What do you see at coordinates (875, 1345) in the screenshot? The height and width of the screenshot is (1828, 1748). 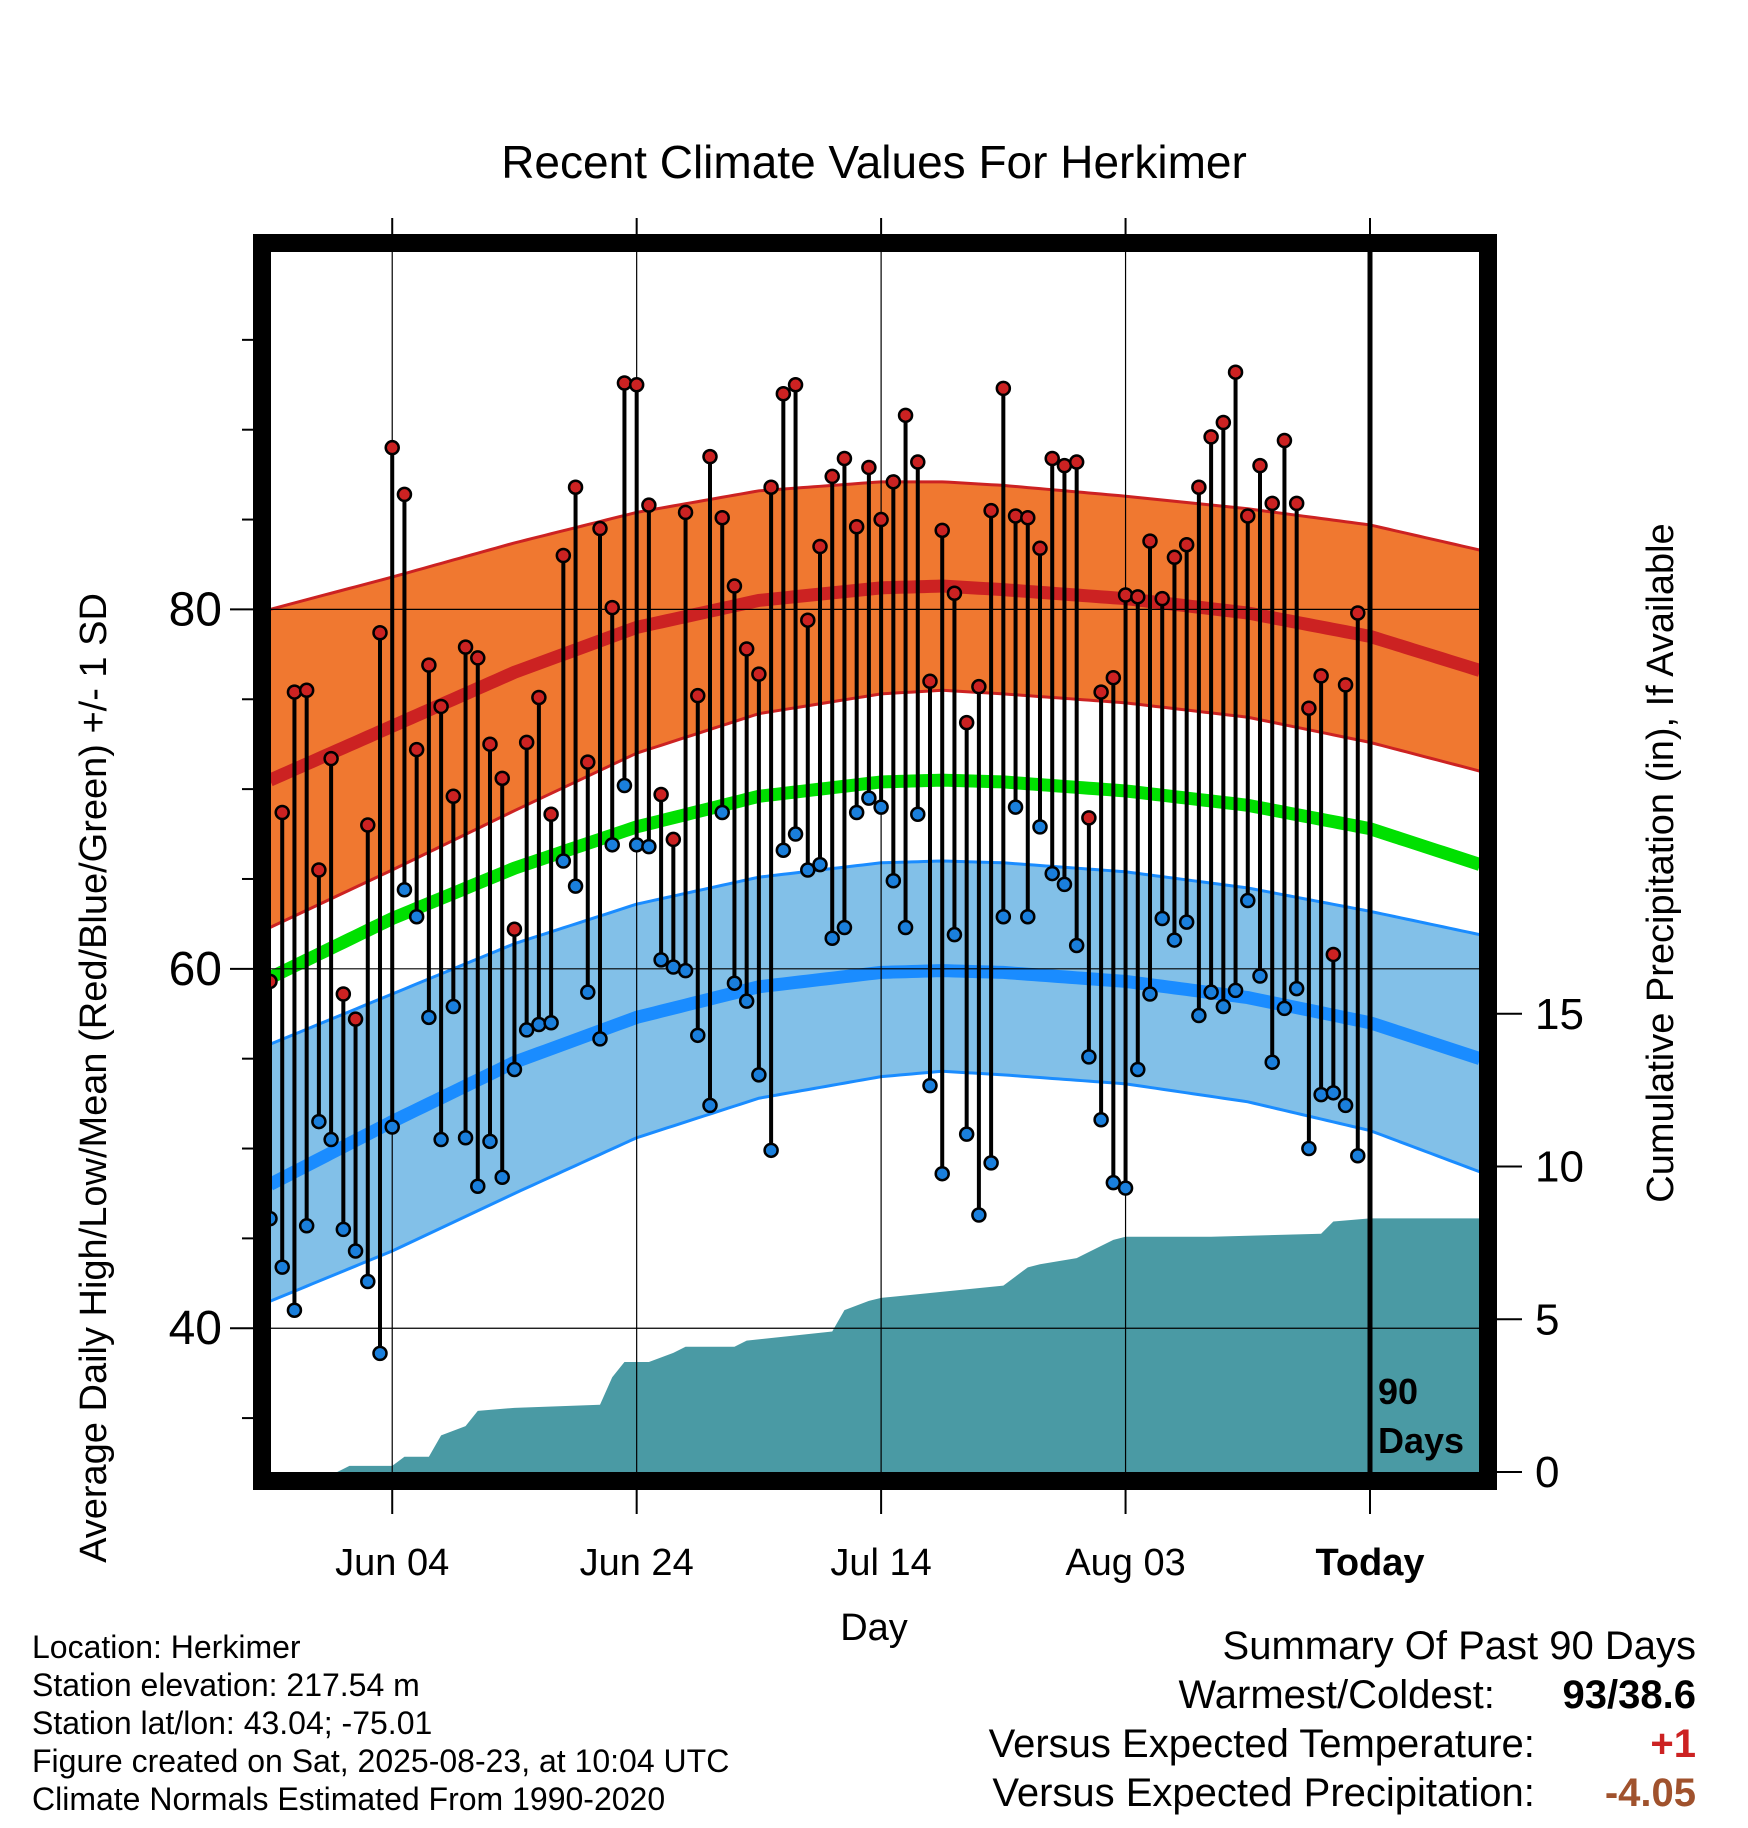 I see `precip-area` at bounding box center [875, 1345].